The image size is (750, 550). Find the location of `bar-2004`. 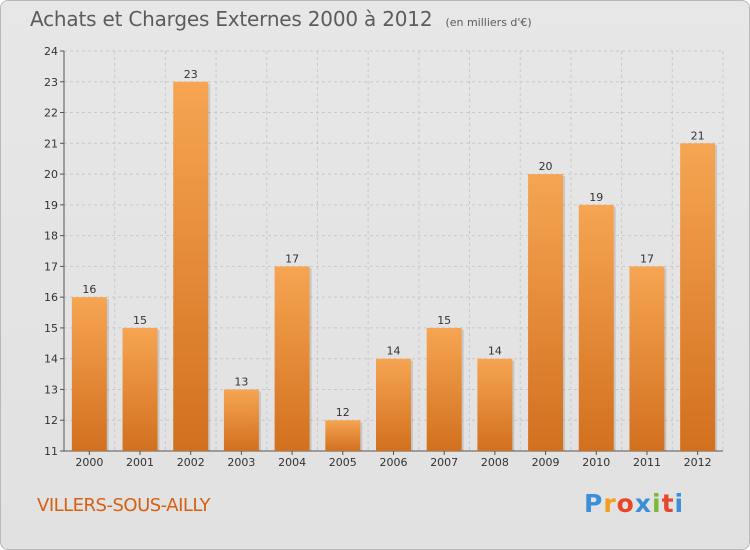

bar-2004 is located at coordinates (292, 358).